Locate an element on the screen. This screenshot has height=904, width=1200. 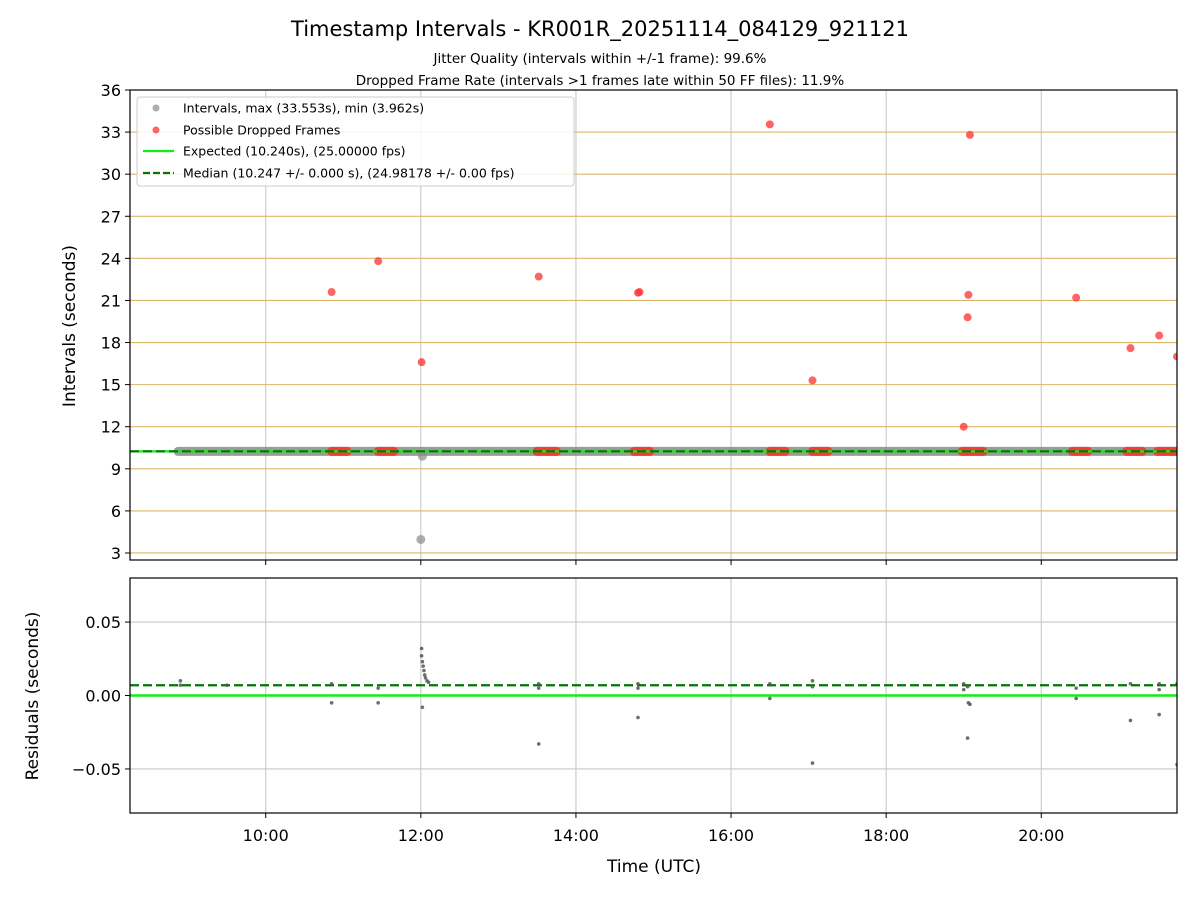
legend-dropped-label: Possible Dropped Frames is located at coordinates (261, 130).